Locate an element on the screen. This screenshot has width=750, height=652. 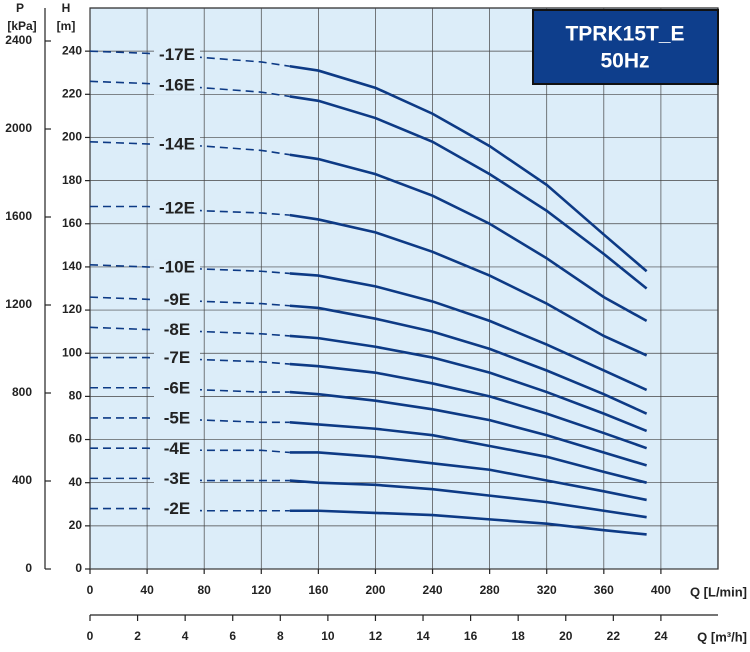
y2-tick-label: 1600 is located at coordinates (18, 216).